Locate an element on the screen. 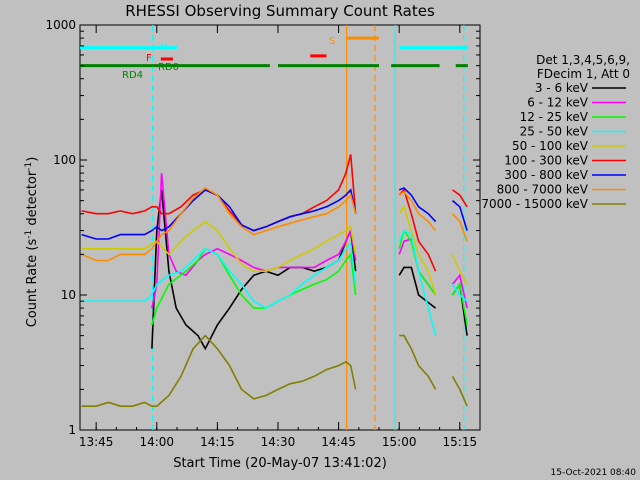  x-tick-label-1: 14:00 is located at coordinates (156, 442).